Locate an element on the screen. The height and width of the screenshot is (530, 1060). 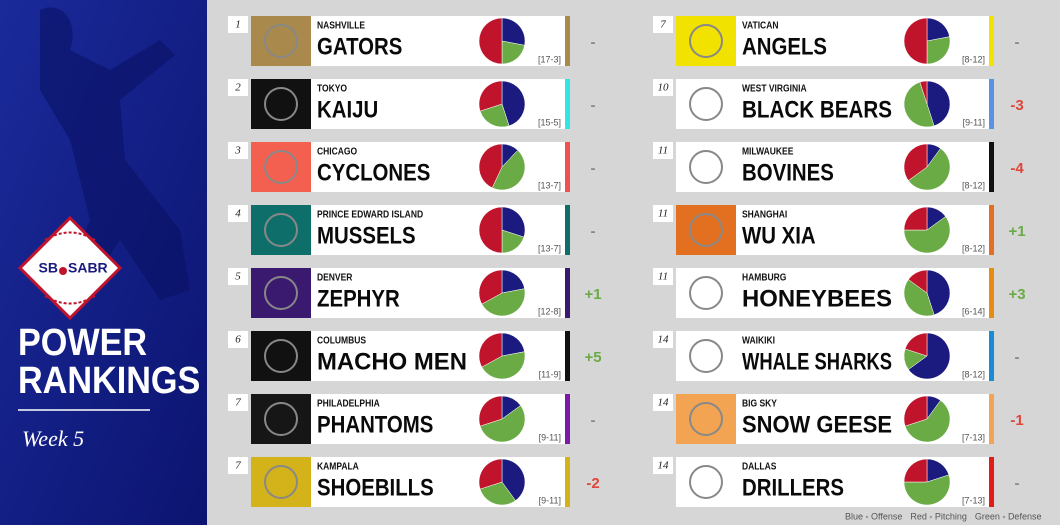
city: PRINCE EDWARD ISLAND is located at coordinates (370, 214).